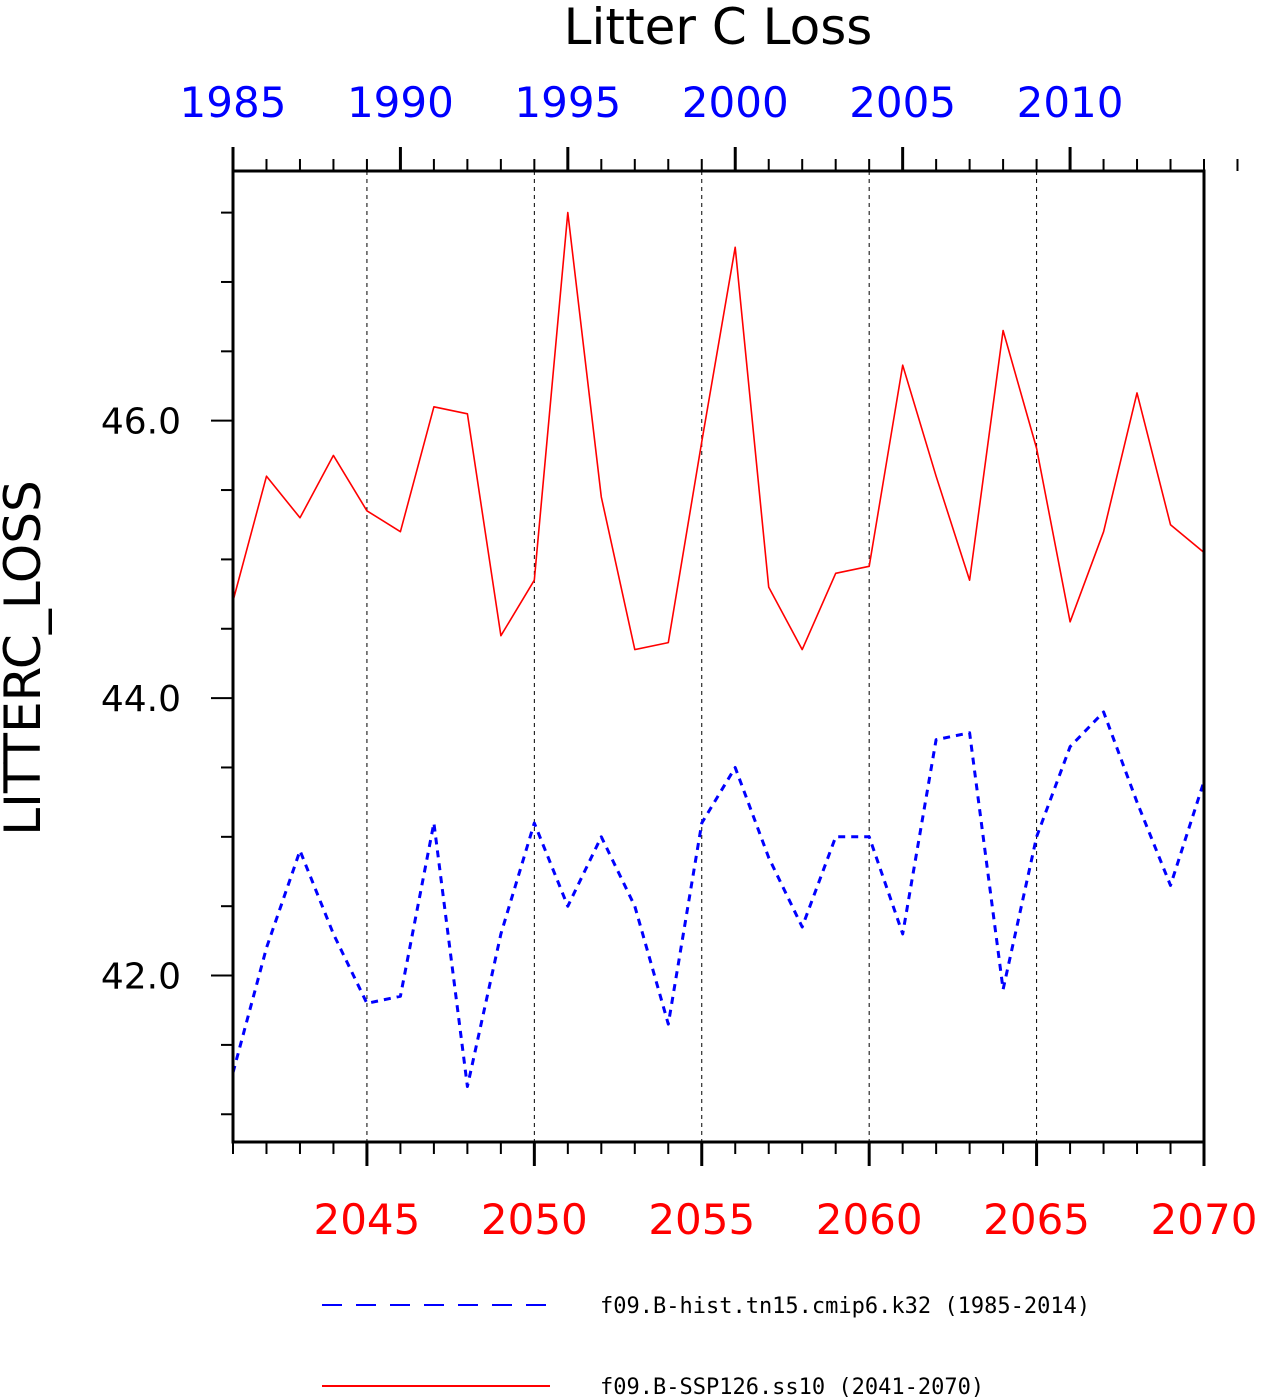  What do you see at coordinates (567, 102) in the screenshot?
I see `top-x-tick-label: 1995` at bounding box center [567, 102].